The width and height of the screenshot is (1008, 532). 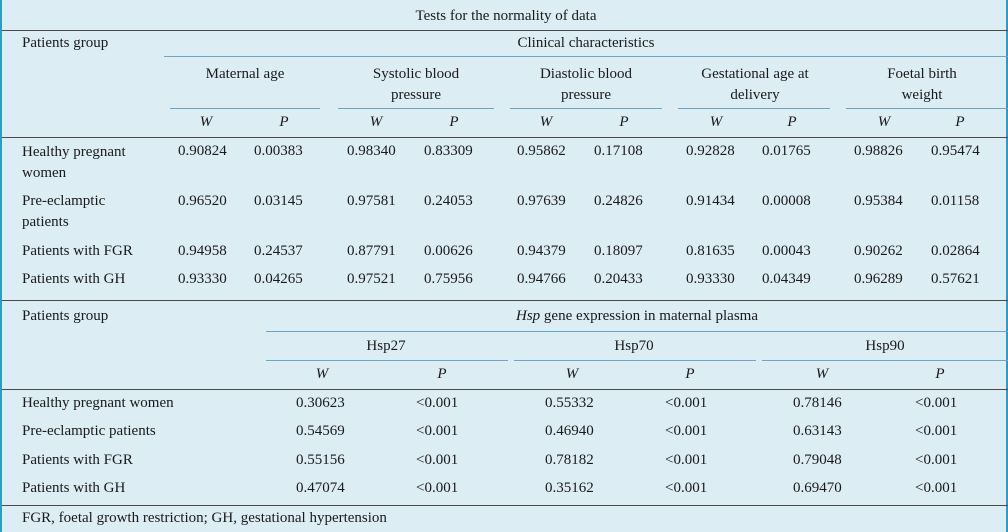 What do you see at coordinates (618, 251) in the screenshot?
I see `t1-cell: 0.18097` at bounding box center [618, 251].